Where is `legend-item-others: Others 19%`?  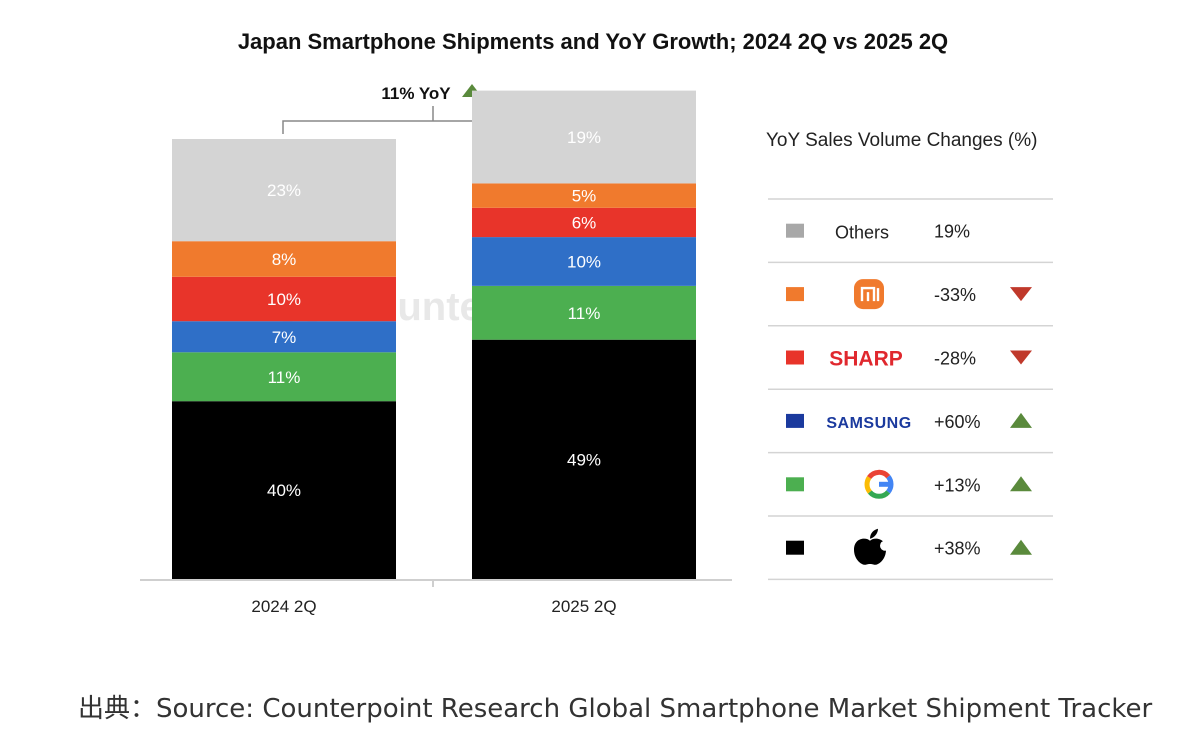
legend-item-others: Others 19% is located at coordinates (878, 232).